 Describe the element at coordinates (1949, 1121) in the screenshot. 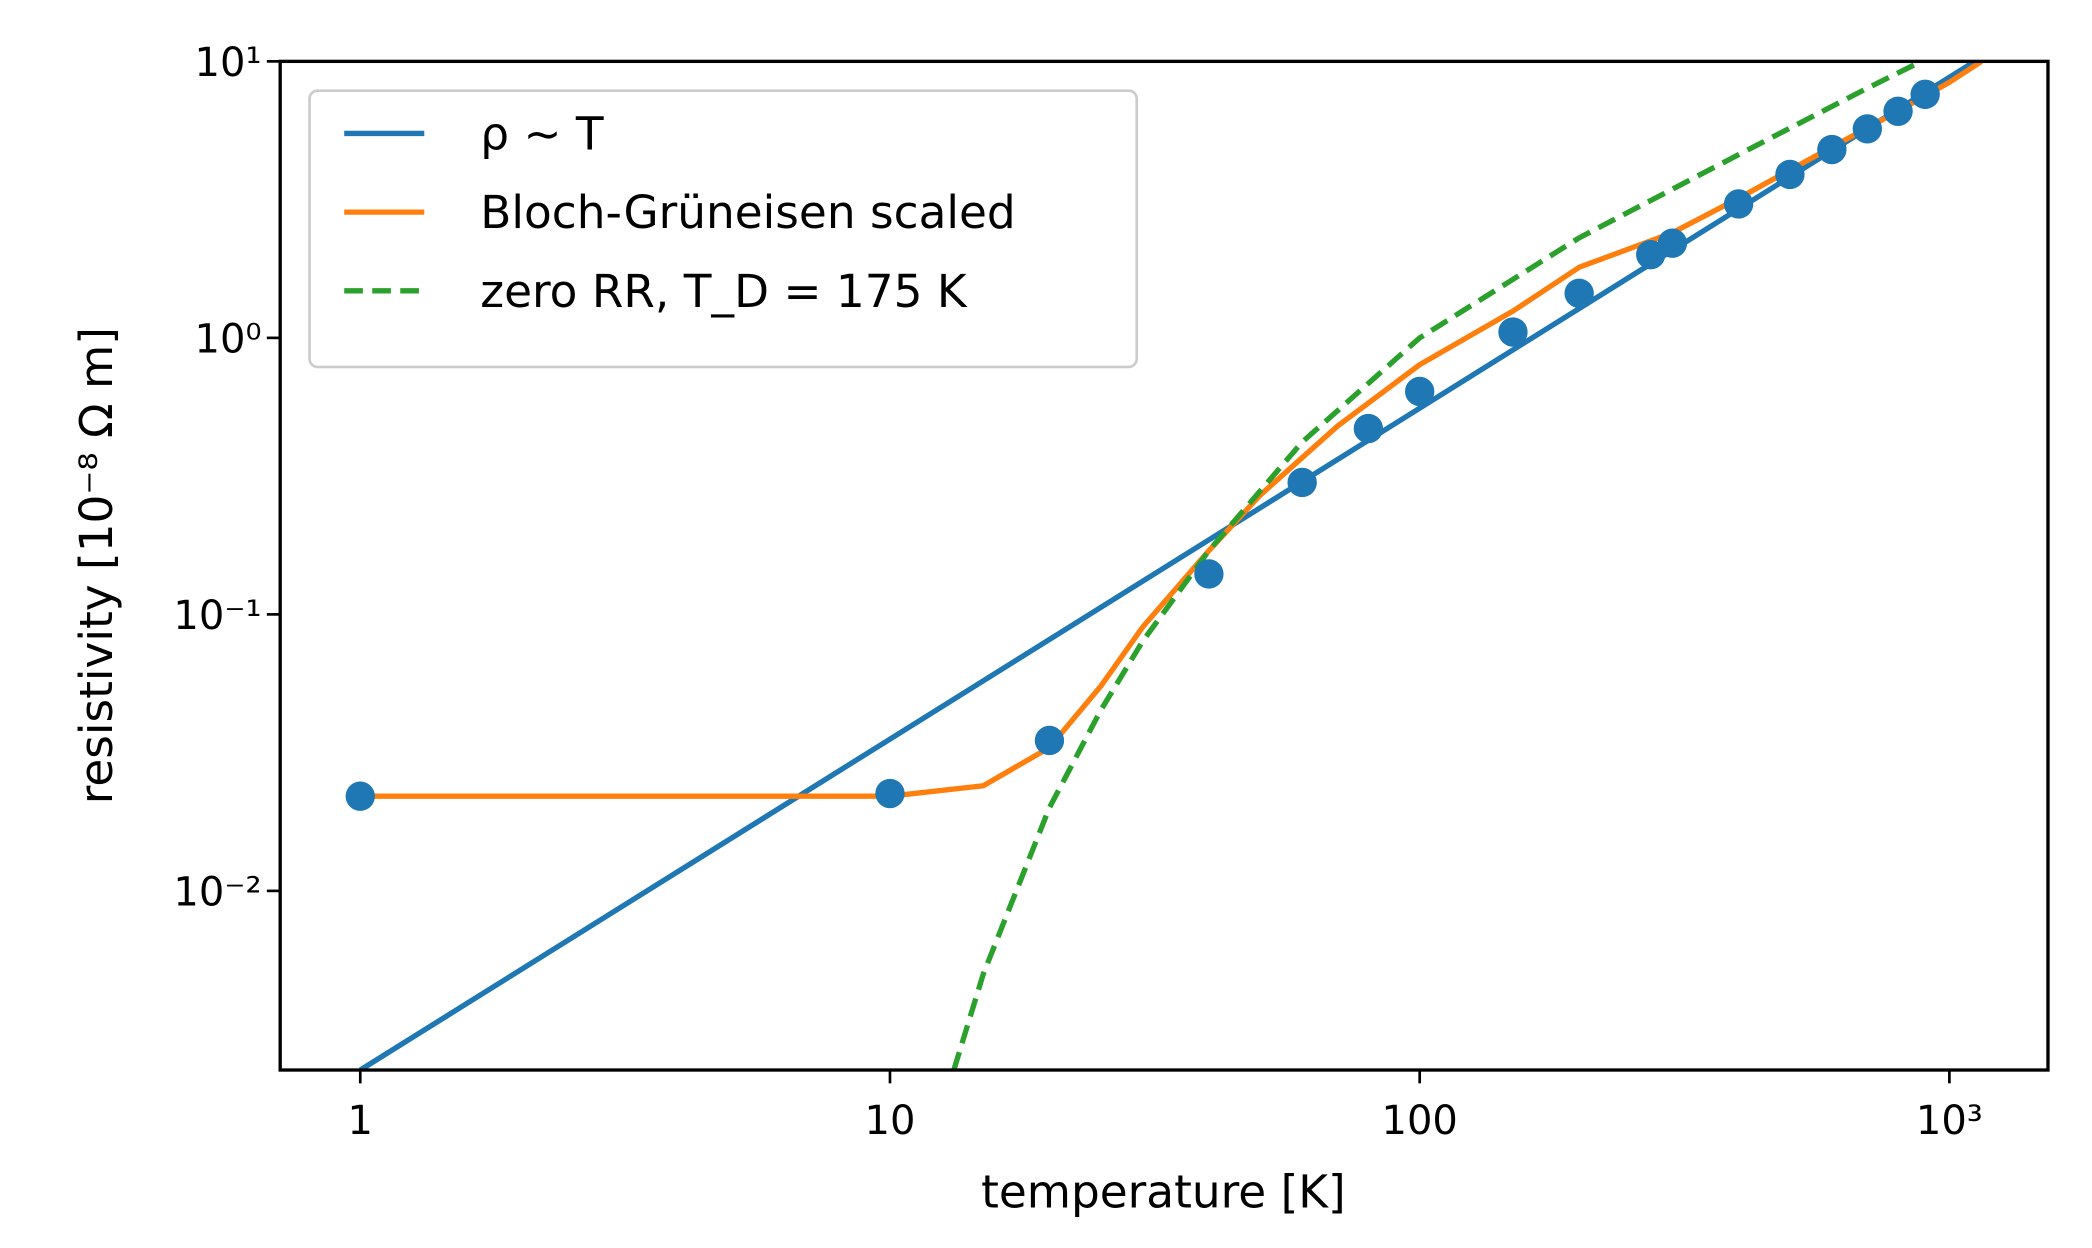

I see `x-tick-label: 10³` at that location.